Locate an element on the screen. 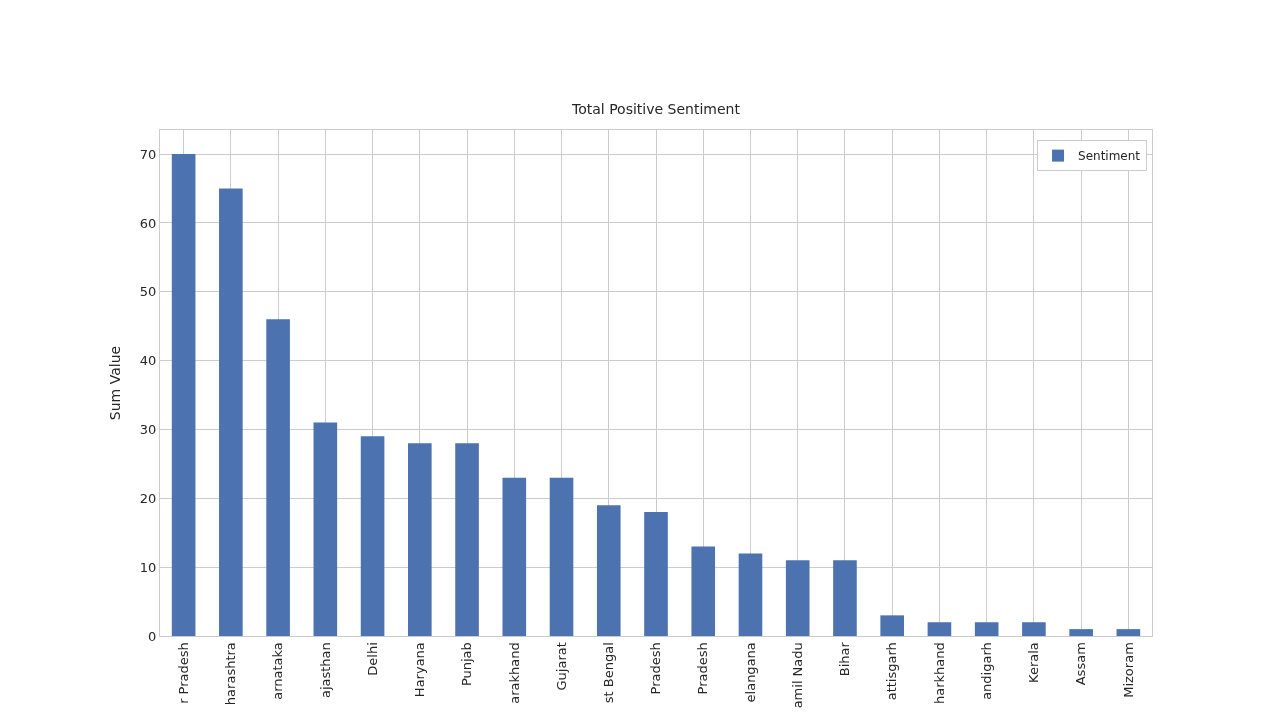 This screenshot has width=1280, height=720. x-tick-label: Kerala is located at coordinates (1034, 662).